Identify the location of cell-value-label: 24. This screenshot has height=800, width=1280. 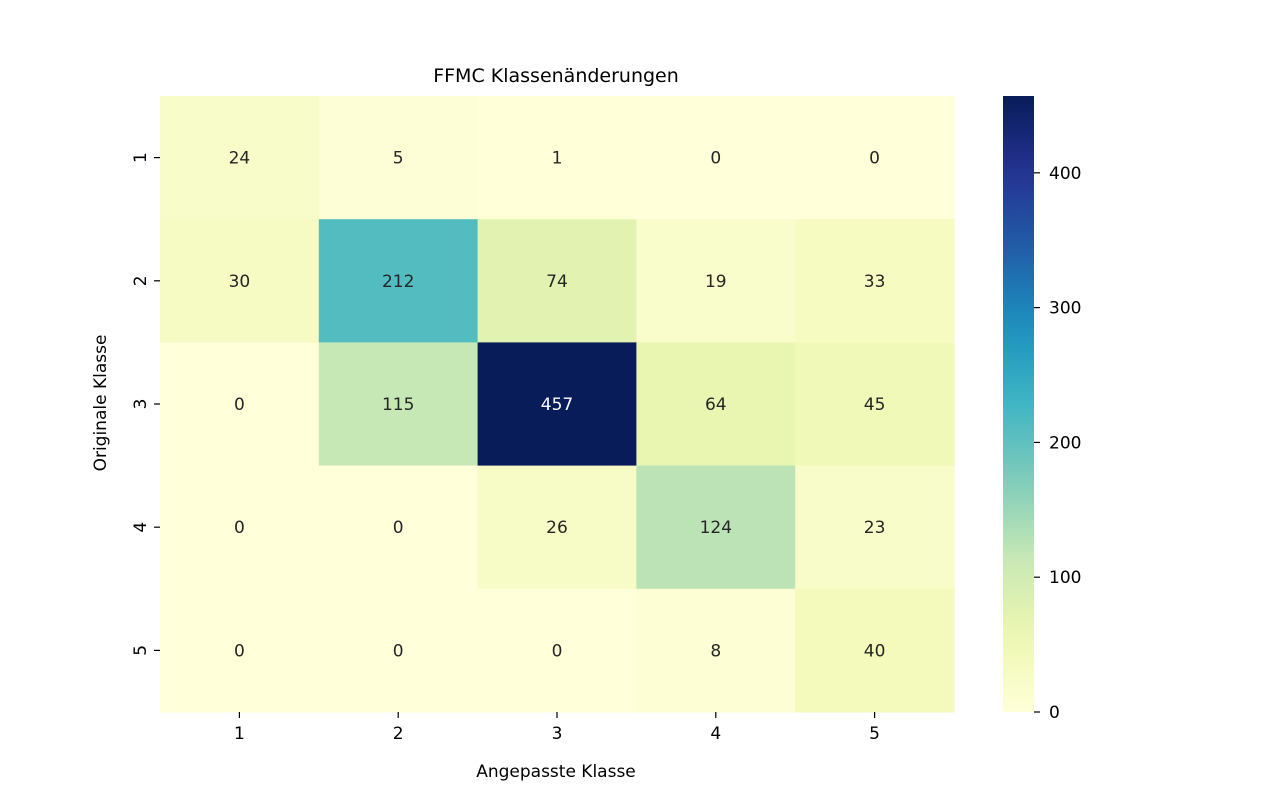
(240, 159).